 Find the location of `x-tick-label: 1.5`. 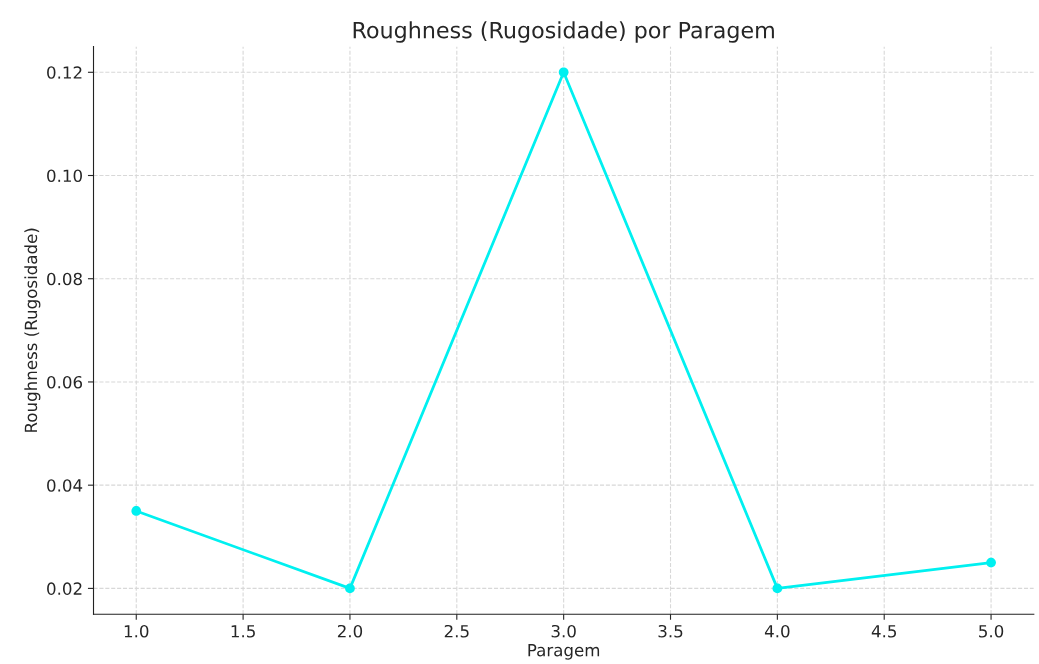

x-tick-label: 1.5 is located at coordinates (243, 631).